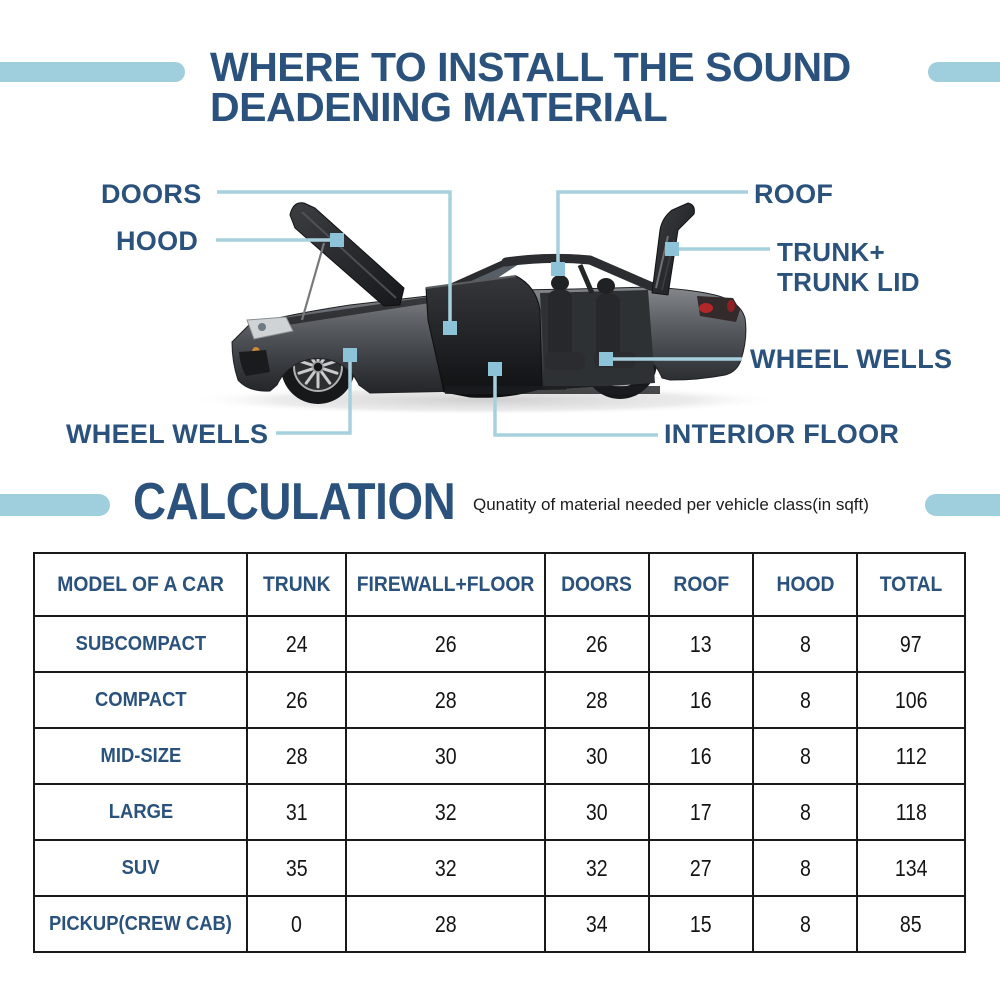  I want to click on cell-trunk: 0, so click(296, 924).